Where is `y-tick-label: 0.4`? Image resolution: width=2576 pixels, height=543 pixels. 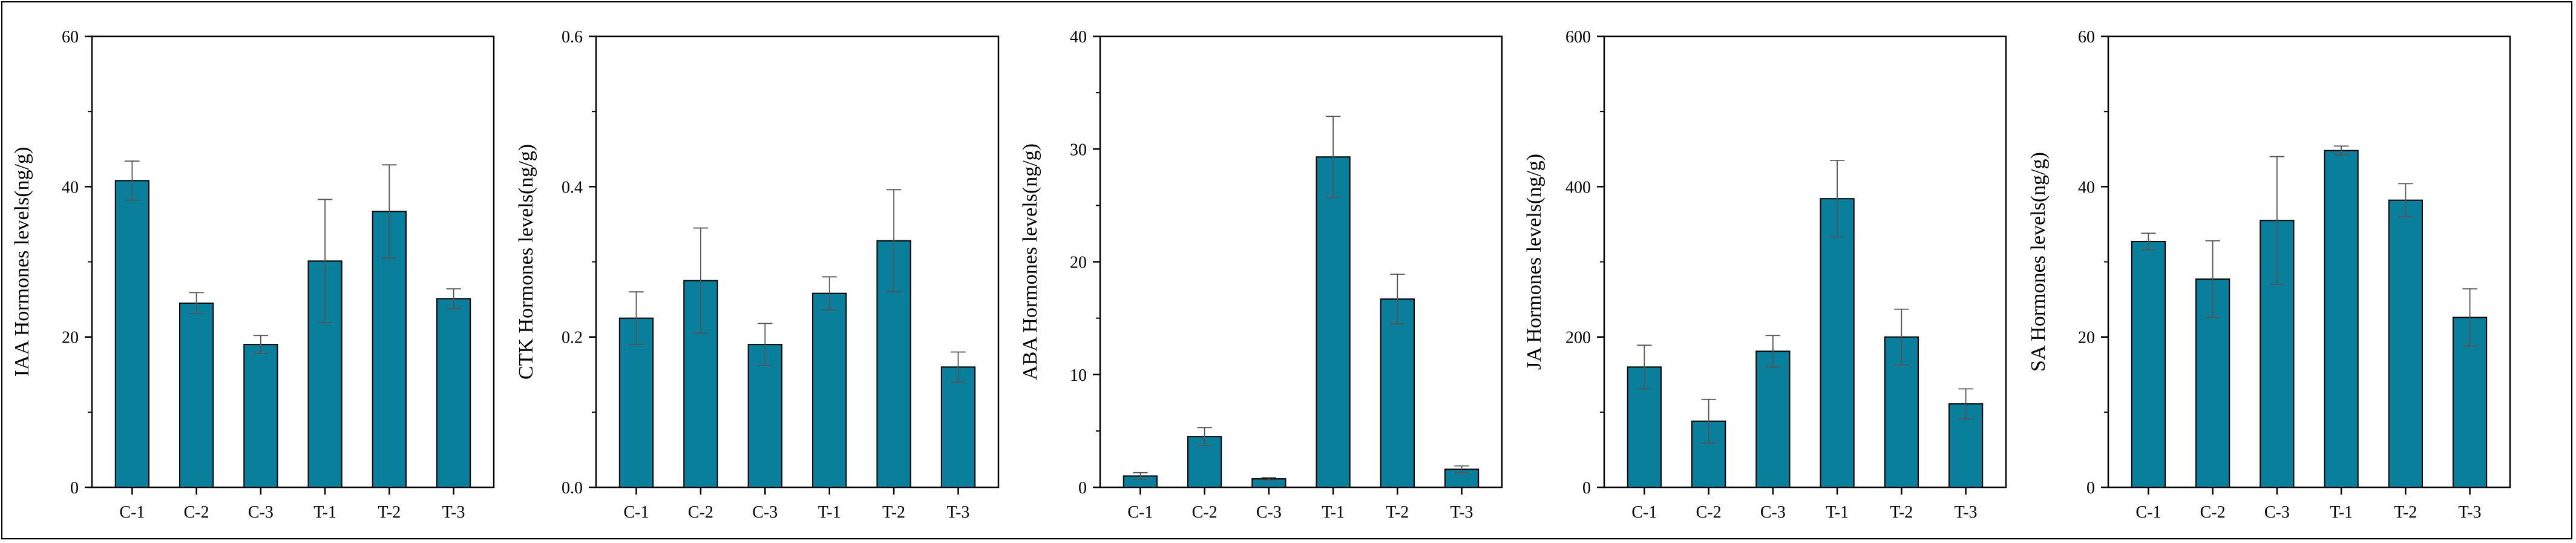 y-tick-label: 0.4 is located at coordinates (572, 187).